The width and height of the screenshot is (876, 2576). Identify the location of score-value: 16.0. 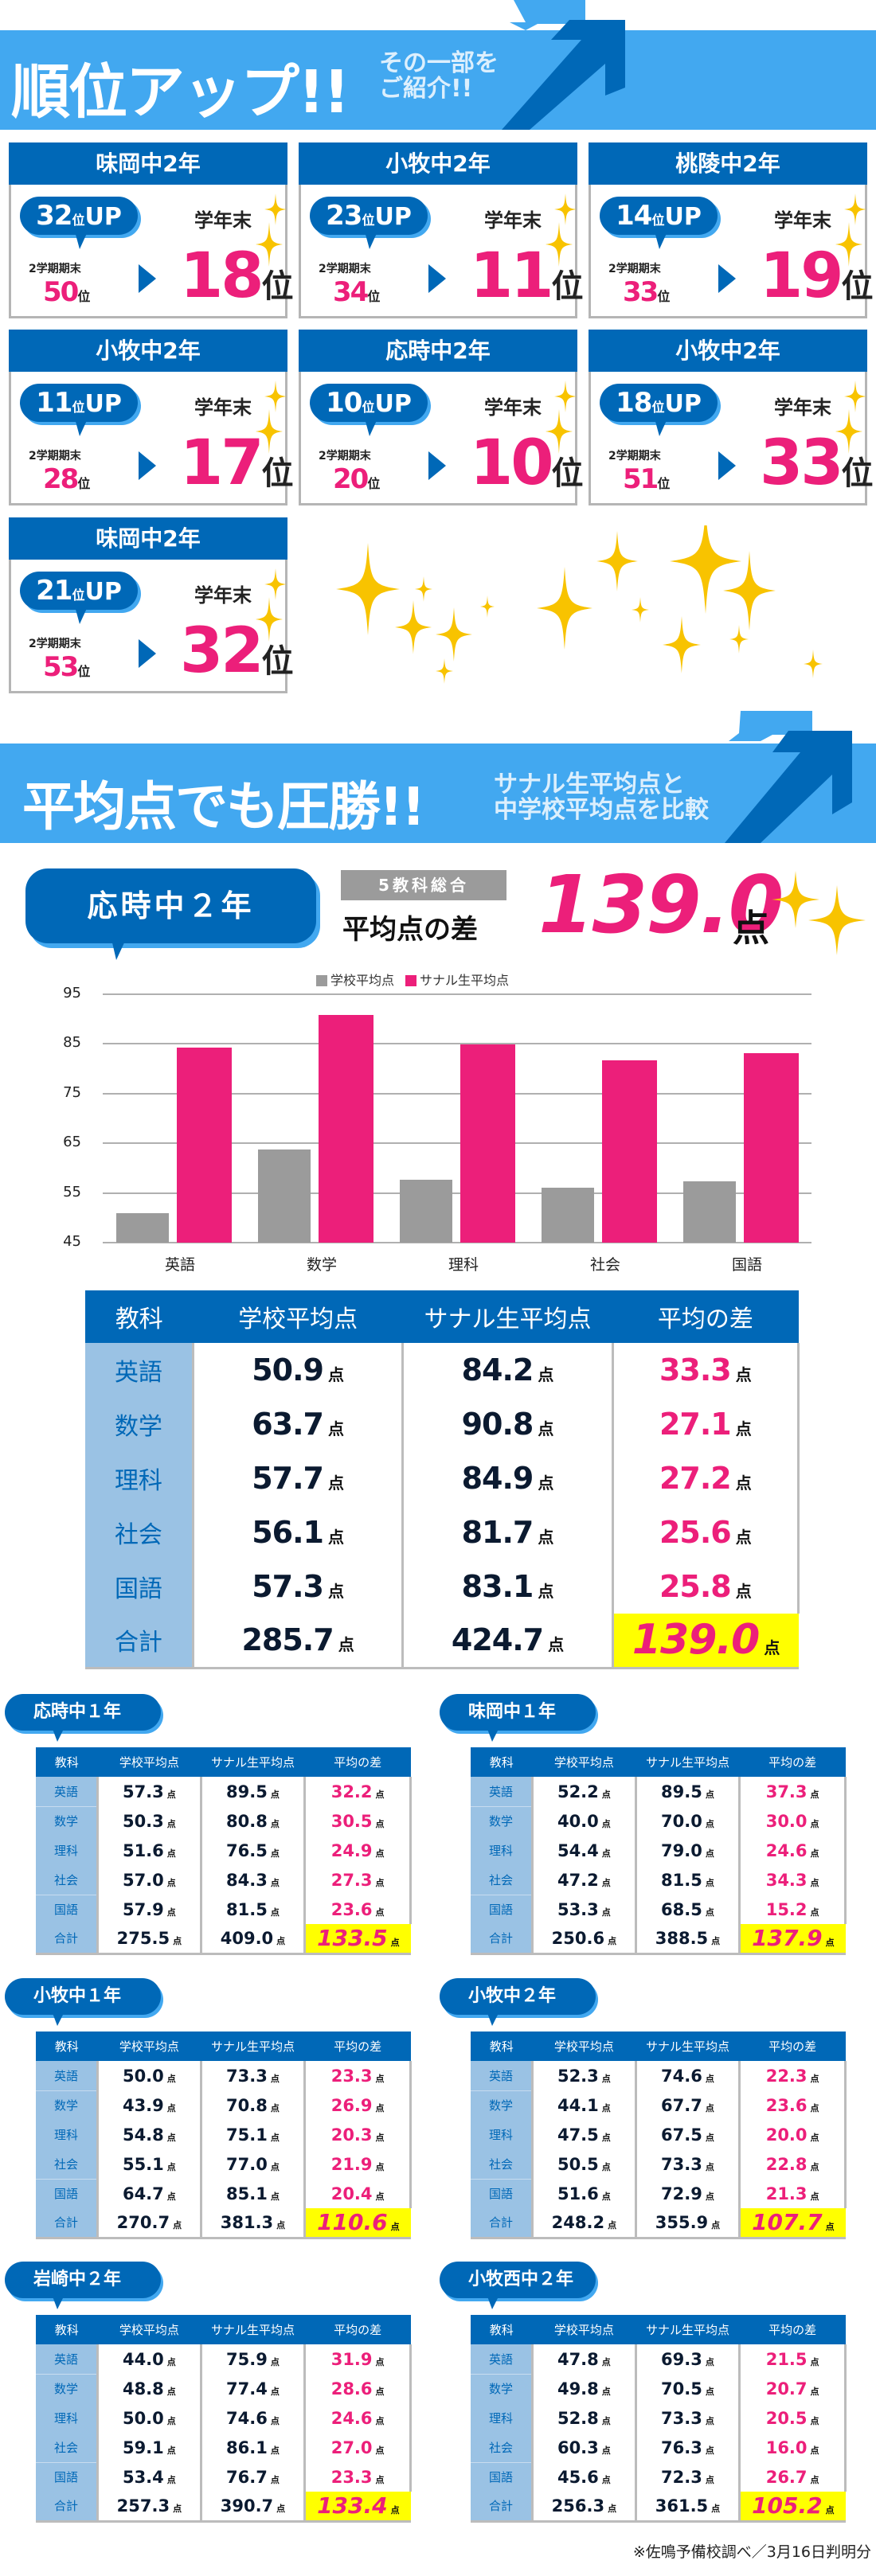
(786, 2447).